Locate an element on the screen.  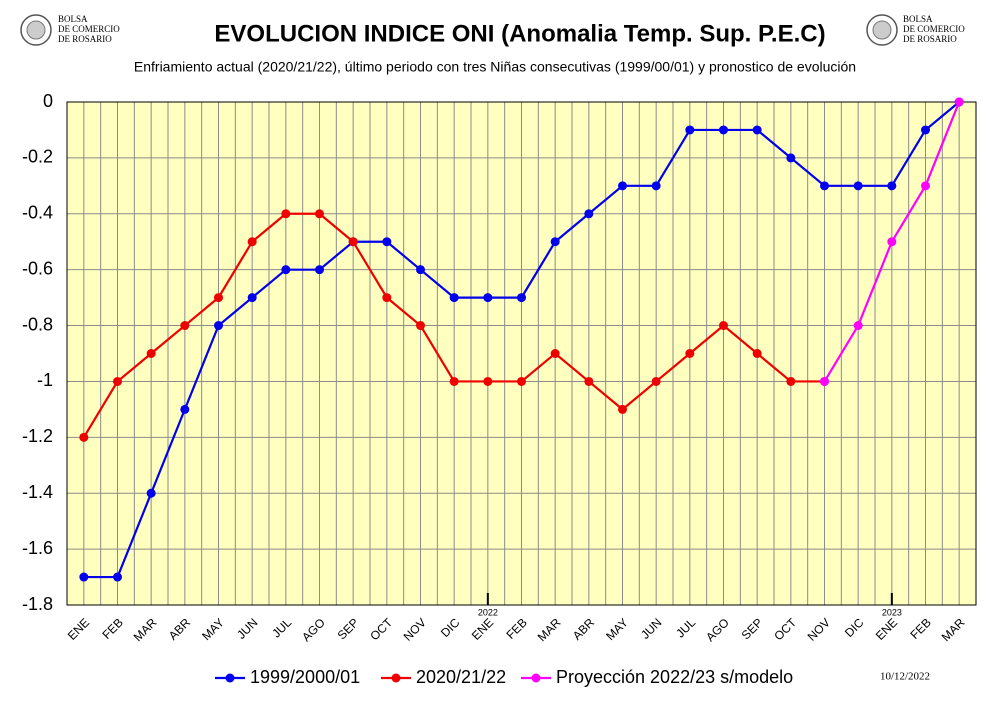
y-tick-label: 0 is located at coordinates (48, 101).